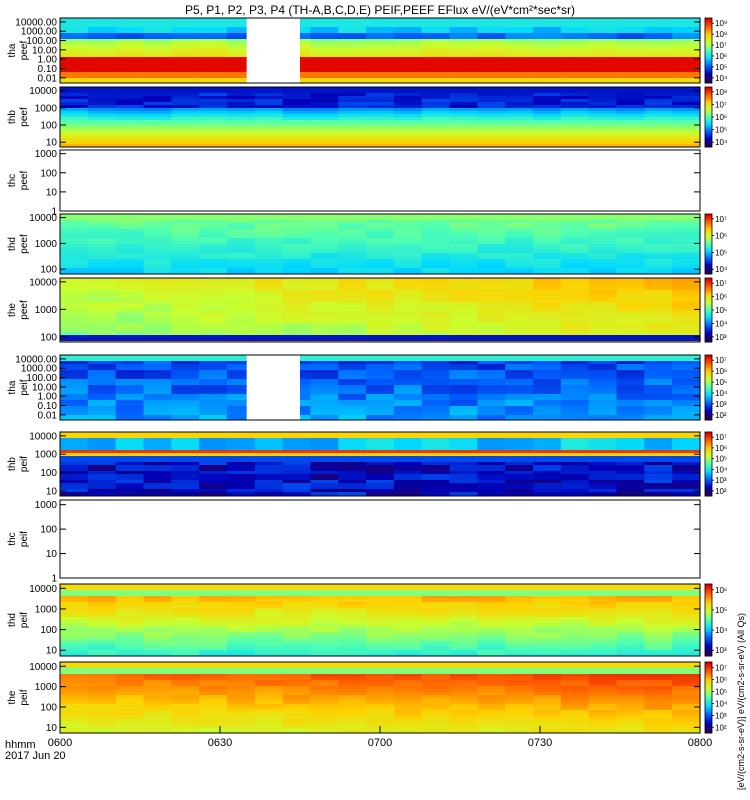 The height and width of the screenshot is (800, 750). I want to click on ytick-label: 100, so click(48, 126).